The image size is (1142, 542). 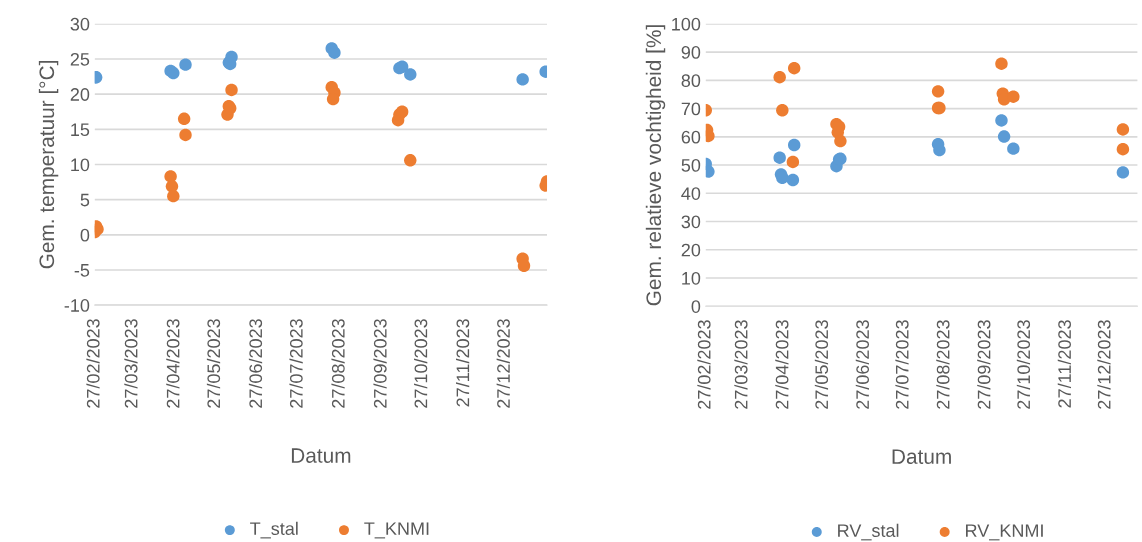 I want to click on y-tick-label: 60, so click(x=691, y=137).